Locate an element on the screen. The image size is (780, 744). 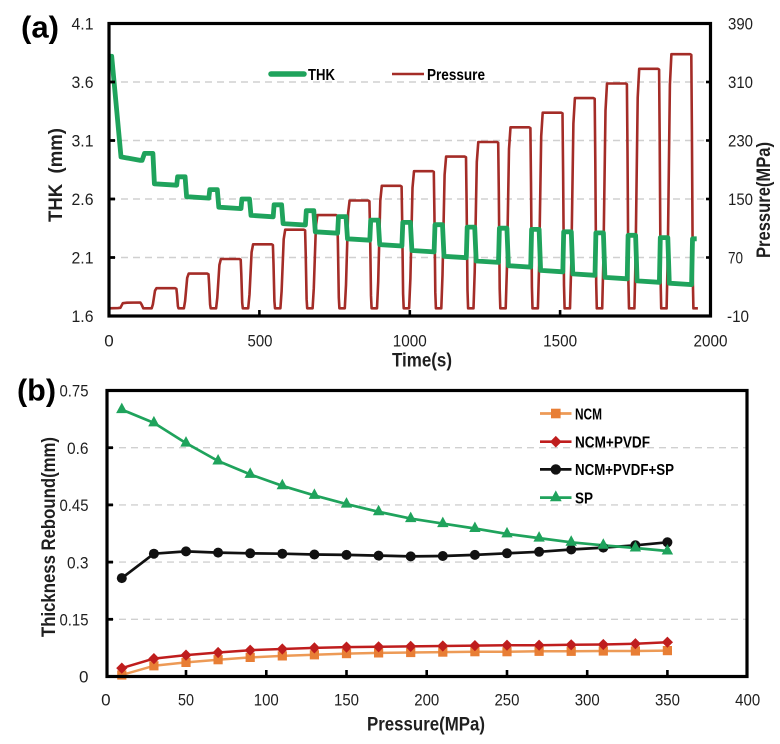
svg-text: (a) is located at coordinates (40, 27).